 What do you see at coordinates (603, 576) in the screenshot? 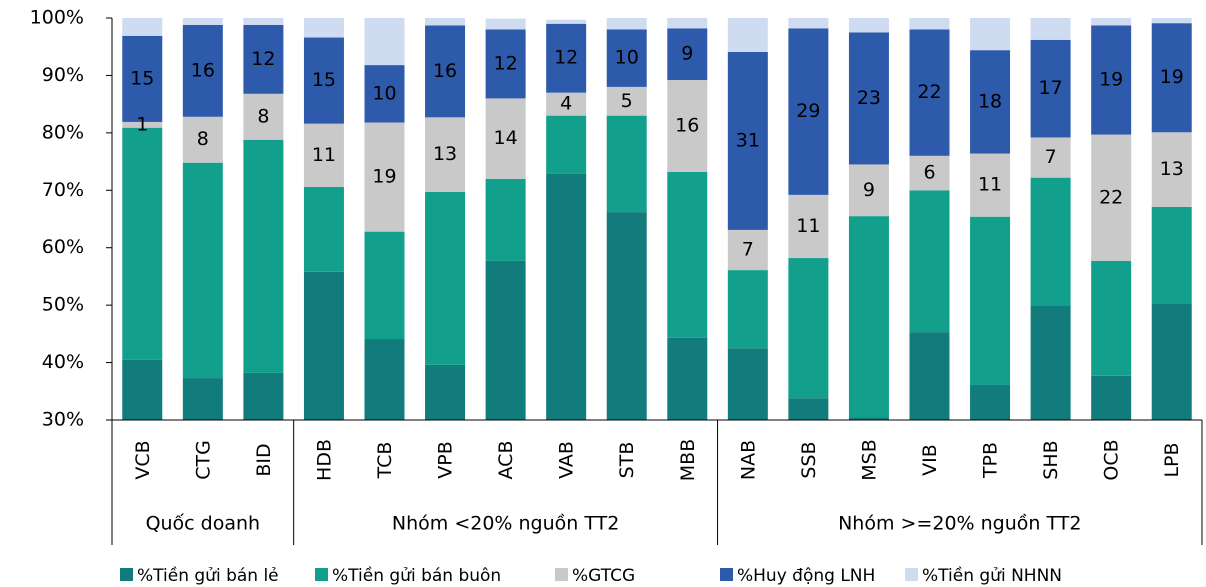
I see `legend-label: %GTCG` at bounding box center [603, 576].